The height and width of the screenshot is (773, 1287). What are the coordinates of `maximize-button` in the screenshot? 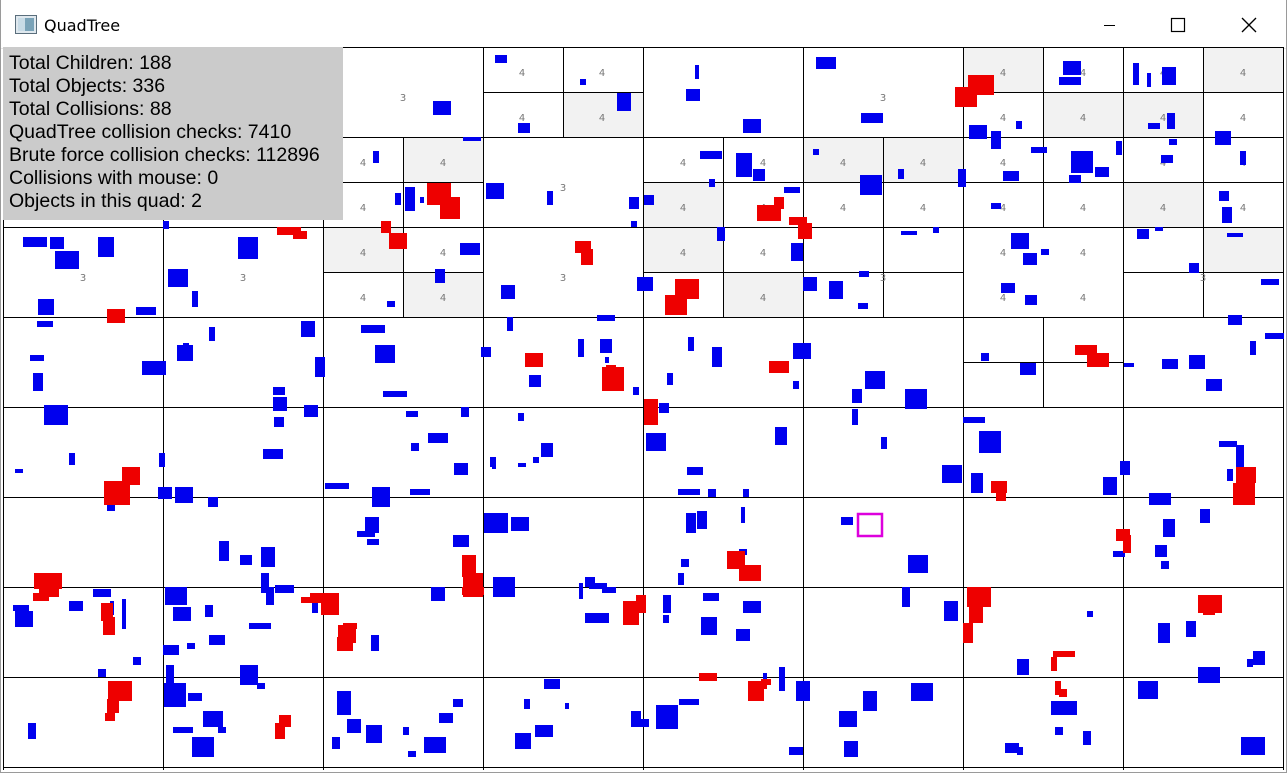 It's located at (1178, 24).